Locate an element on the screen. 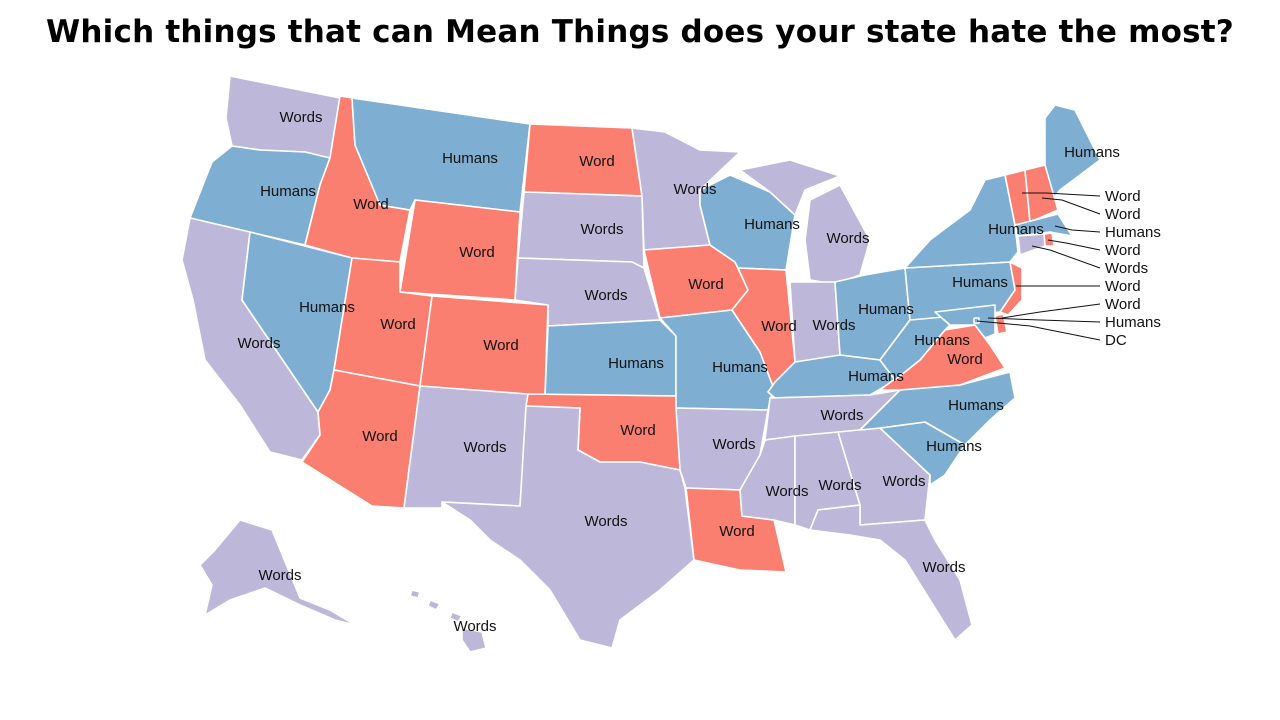  state-il is located at coordinates (763, 330).